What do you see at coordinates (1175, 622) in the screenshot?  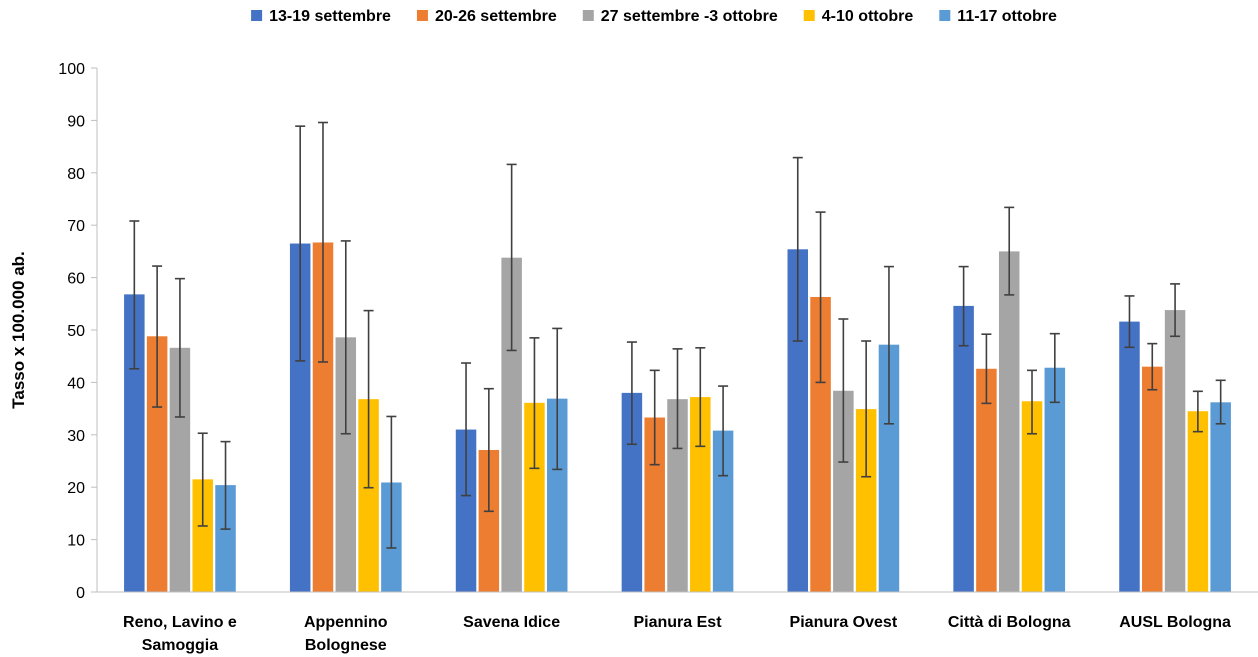 I see `x-tick-label: AUSL Bologna` at bounding box center [1175, 622].